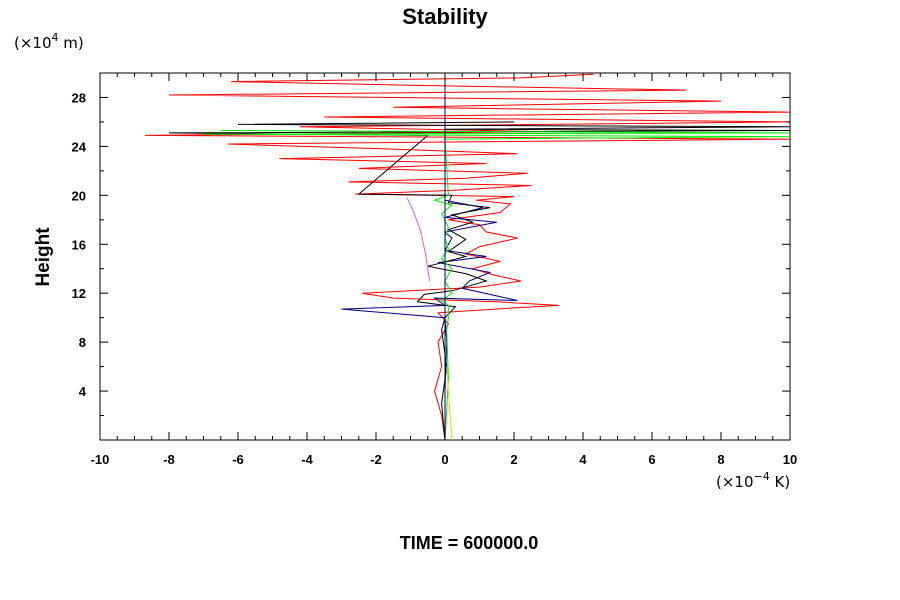 The width and height of the screenshot is (900, 600). I want to click on series-line-violet, so click(418, 239).